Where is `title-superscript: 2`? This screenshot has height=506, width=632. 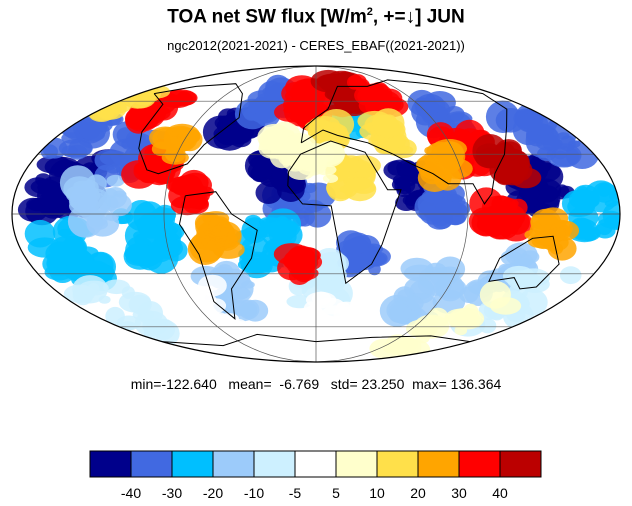
title-superscript: 2 is located at coordinates (369, 12).